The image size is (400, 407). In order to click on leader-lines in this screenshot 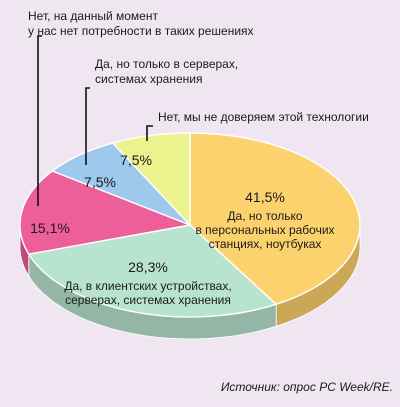, I will do `click(95, 120)`.